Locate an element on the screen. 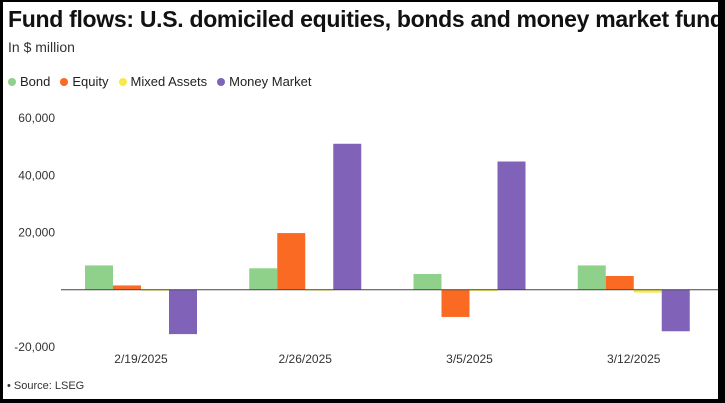  legend-label: Mixed Assets is located at coordinates (169, 81).